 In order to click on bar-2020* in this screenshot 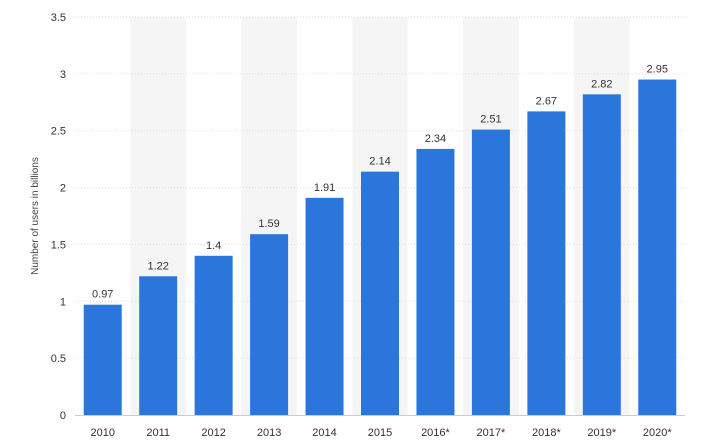, I will do `click(657, 247)`.